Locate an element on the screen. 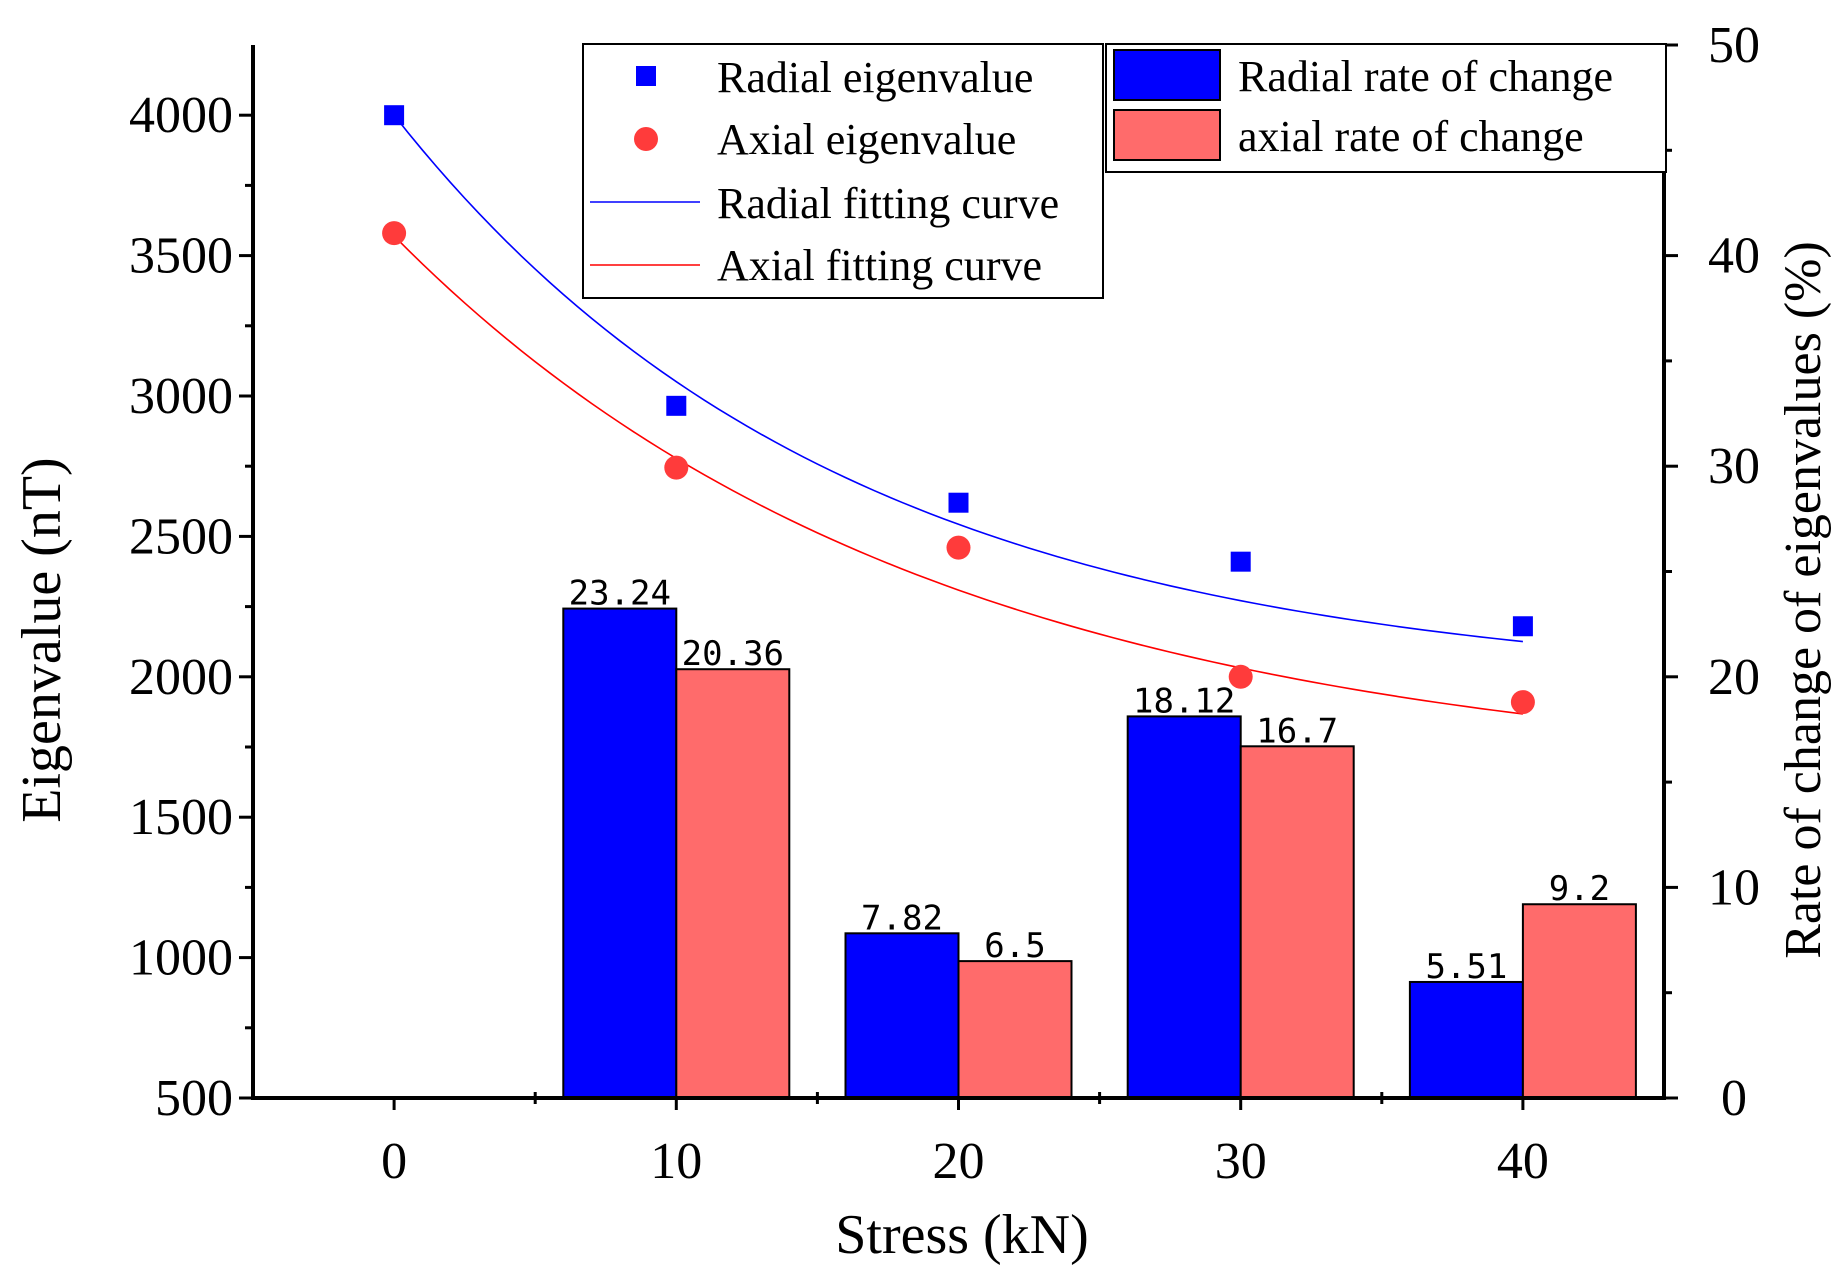  legend-radial-curve-label: Radial fitting curve is located at coordinates (888, 203).